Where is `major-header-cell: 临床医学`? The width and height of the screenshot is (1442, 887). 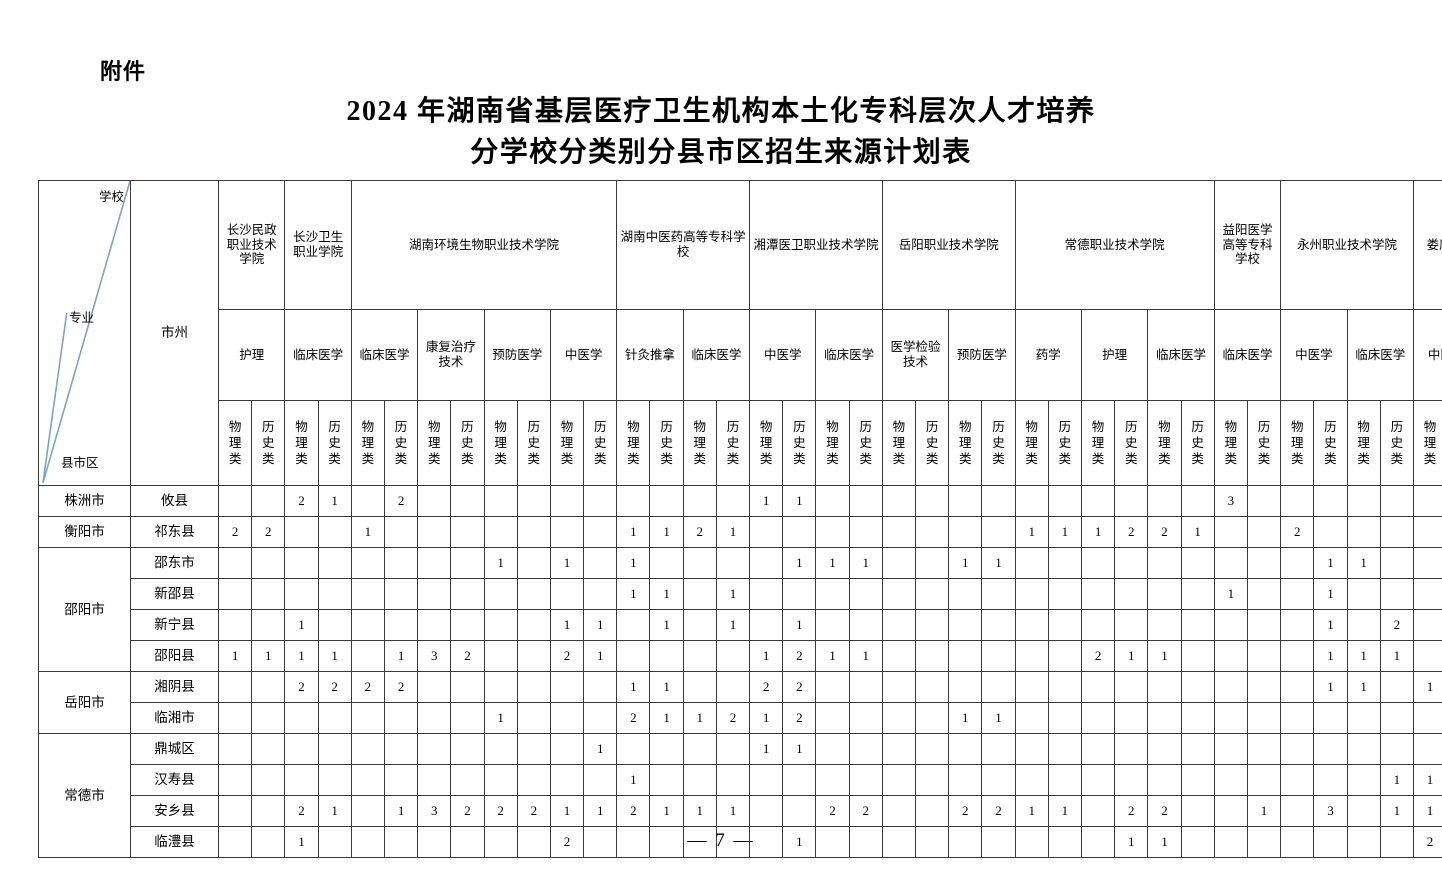 major-header-cell: 临床医学 is located at coordinates (384, 355).